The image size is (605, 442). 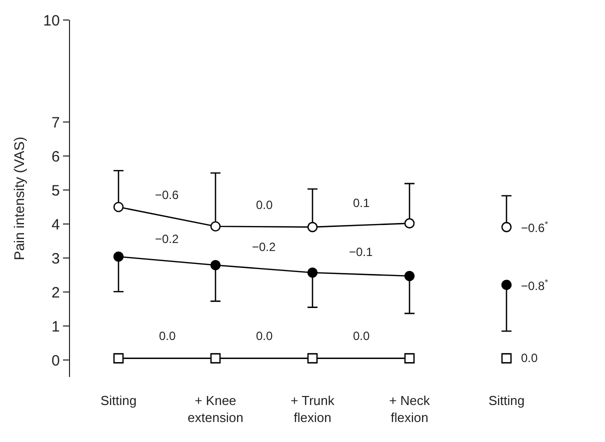 What do you see at coordinates (56, 123) in the screenshot?
I see `y-tick-label: 7` at bounding box center [56, 123].